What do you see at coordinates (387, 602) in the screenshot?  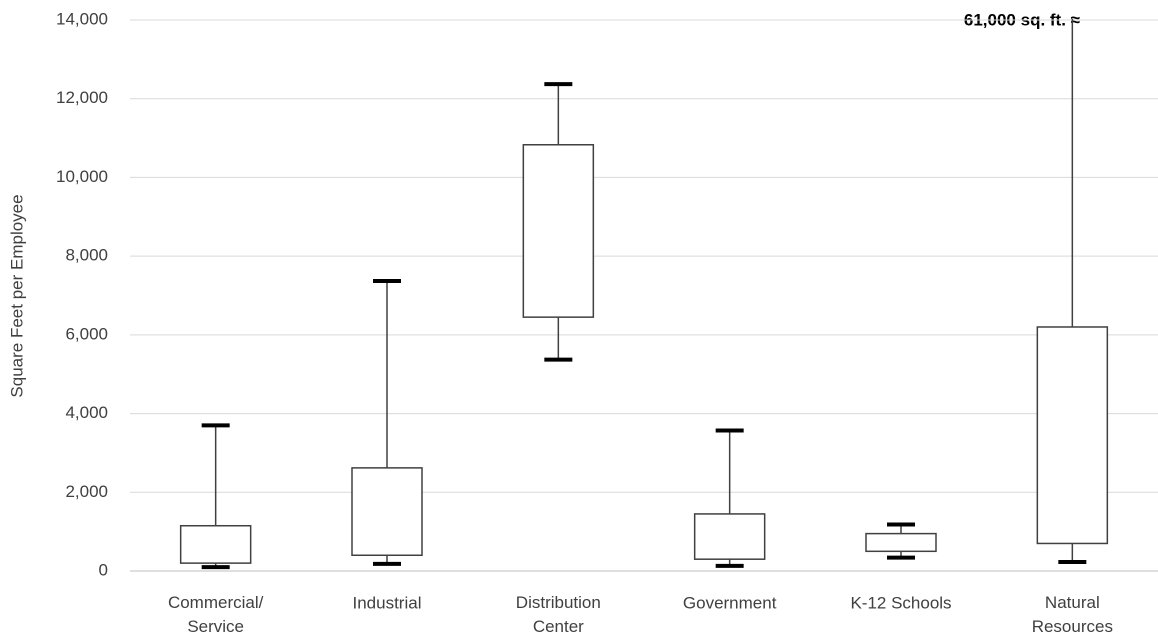 I see `x-tick-label: Industrial` at bounding box center [387, 602].